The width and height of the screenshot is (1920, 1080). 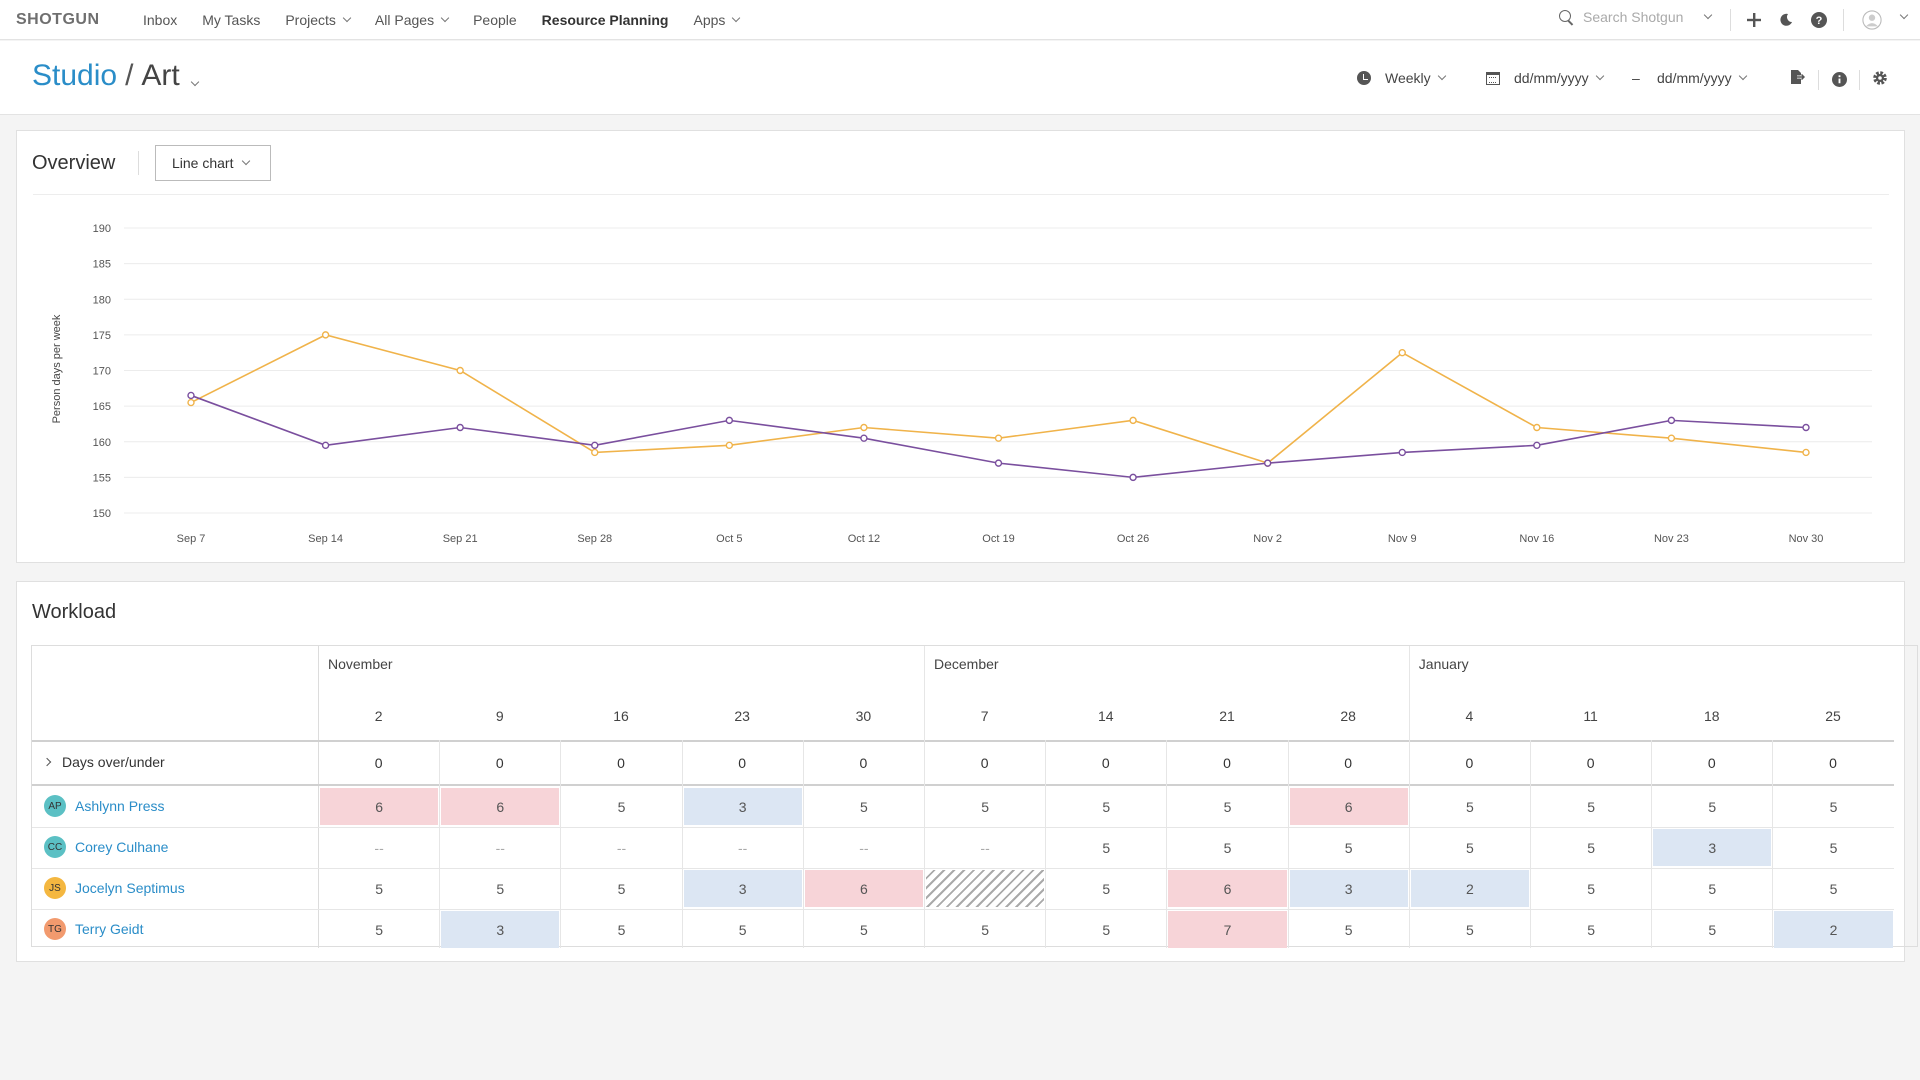 I want to click on person-link: JS Jocelyn Septimus, so click(x=114, y=888).